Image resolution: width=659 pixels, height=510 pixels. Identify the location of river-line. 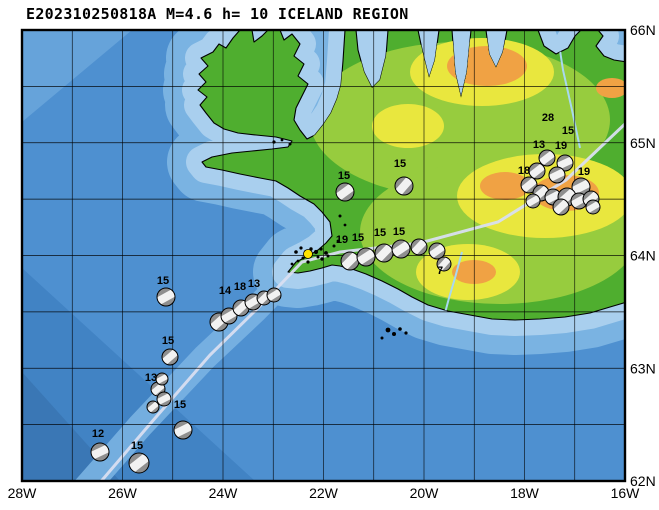
(453, 282).